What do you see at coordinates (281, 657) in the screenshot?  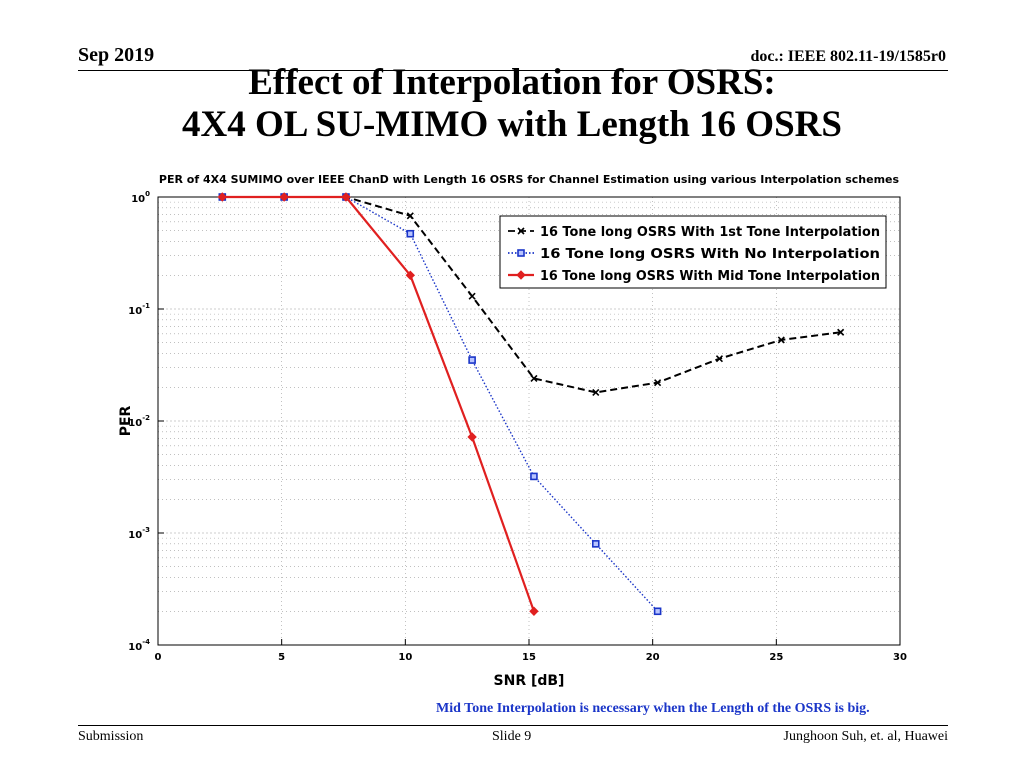 I see `x-tick-label: 5` at bounding box center [281, 657].